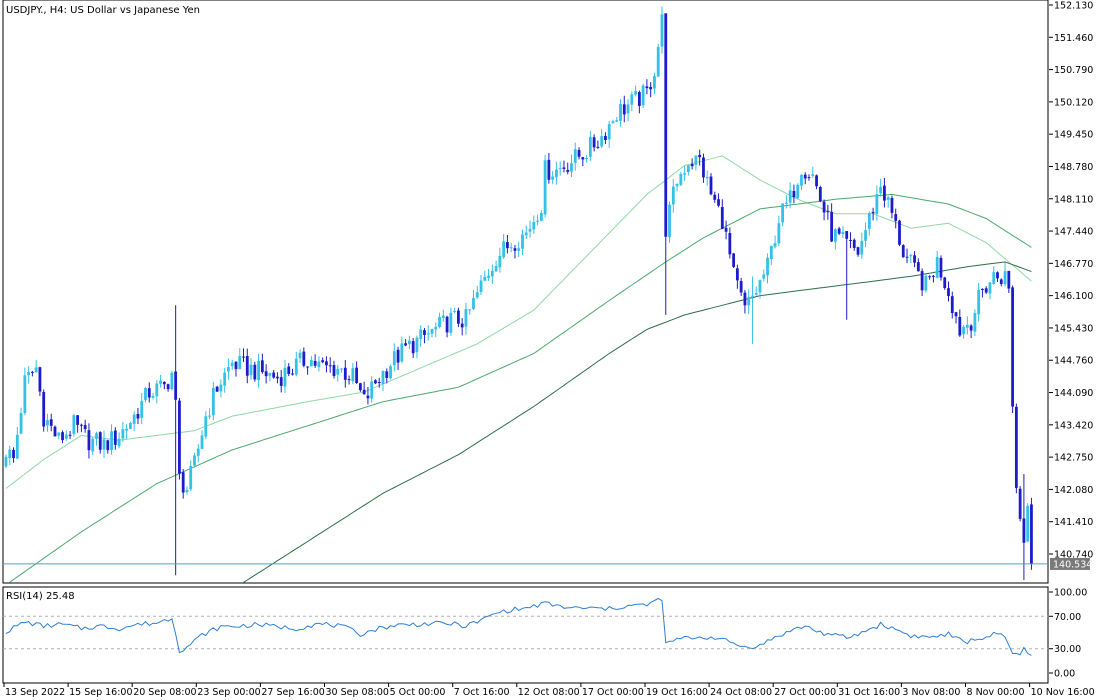  I want to click on time-tick-label: 27 Oct 00:00, so click(805, 692).